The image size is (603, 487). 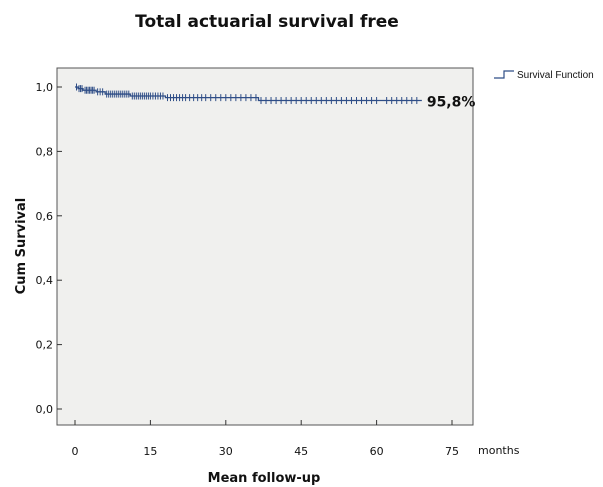 I want to click on x-unit-label: months, so click(x=499, y=450).